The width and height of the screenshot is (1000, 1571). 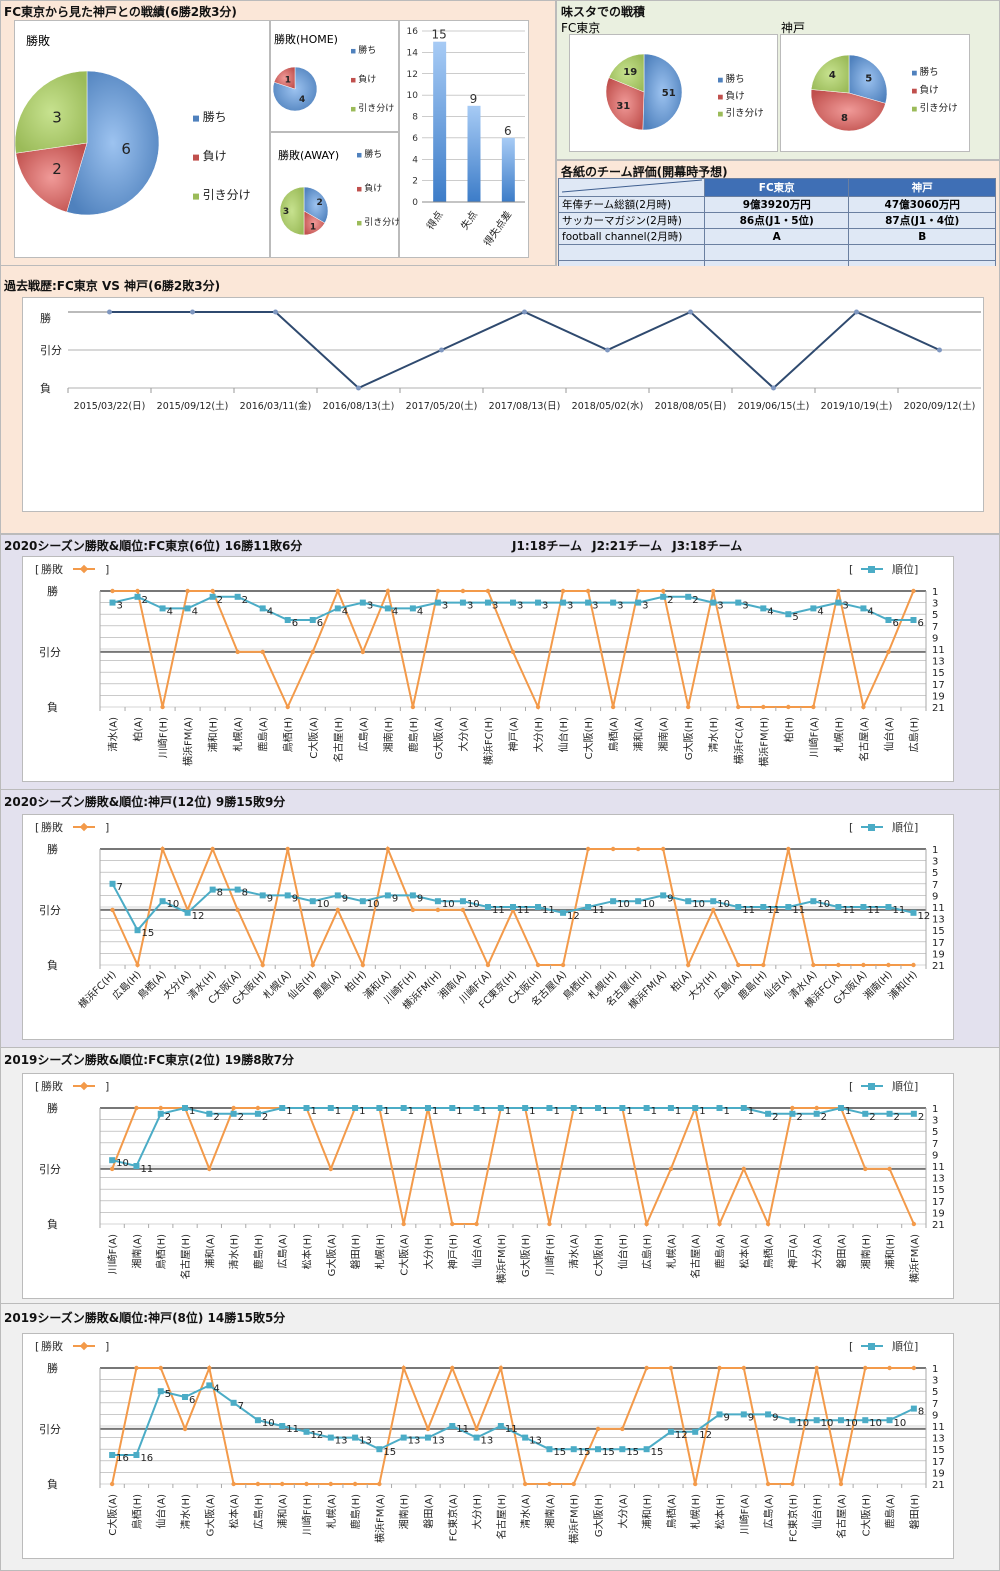 I want to click on x-tick-label: 神戸(A), so click(x=792, y=1251).